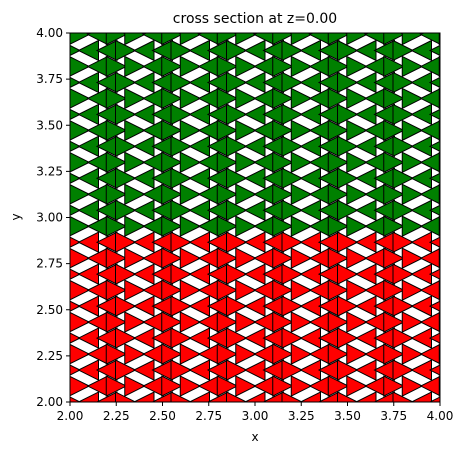  I want to click on x-tick-label: 3.50, so click(347, 416).